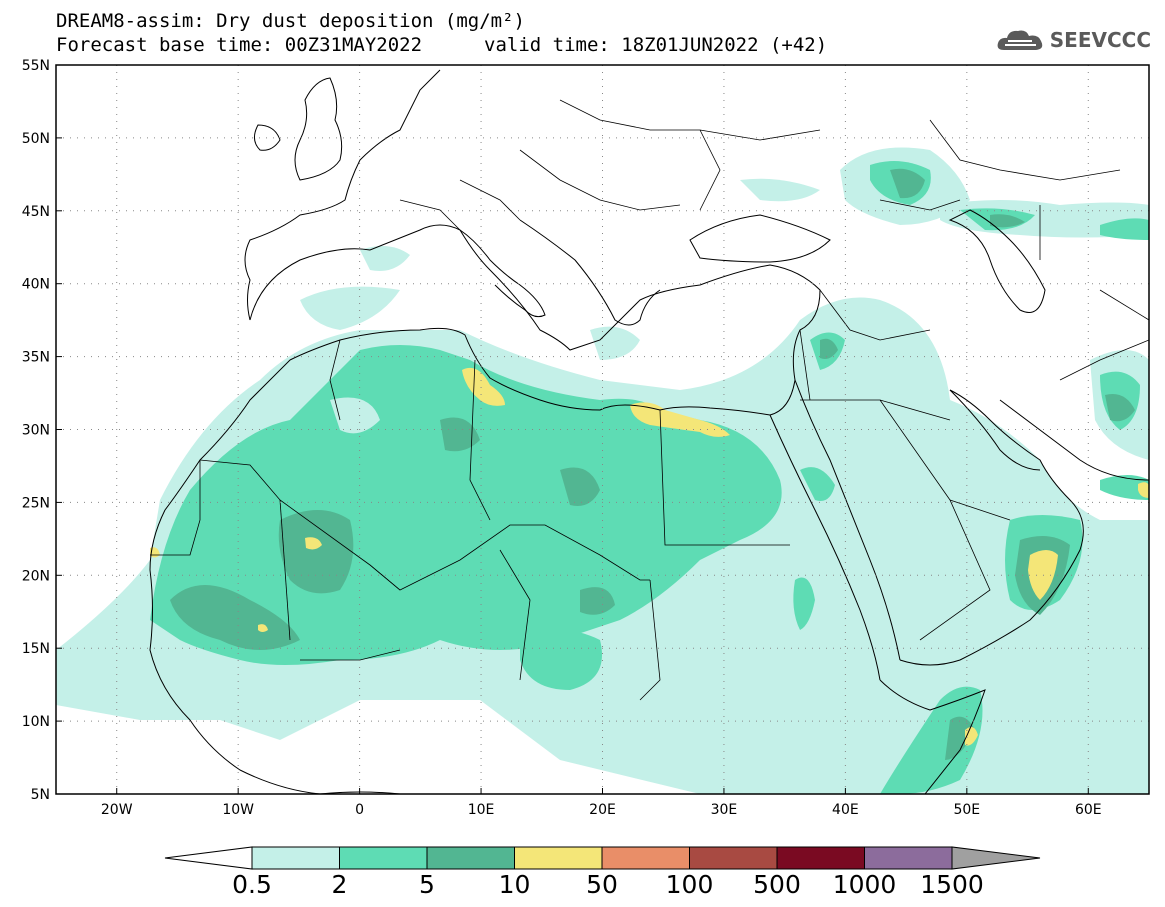 The image size is (1165, 907). Describe the element at coordinates (36, 649) in the screenshot. I see `lat-tick-label: 15N` at that location.